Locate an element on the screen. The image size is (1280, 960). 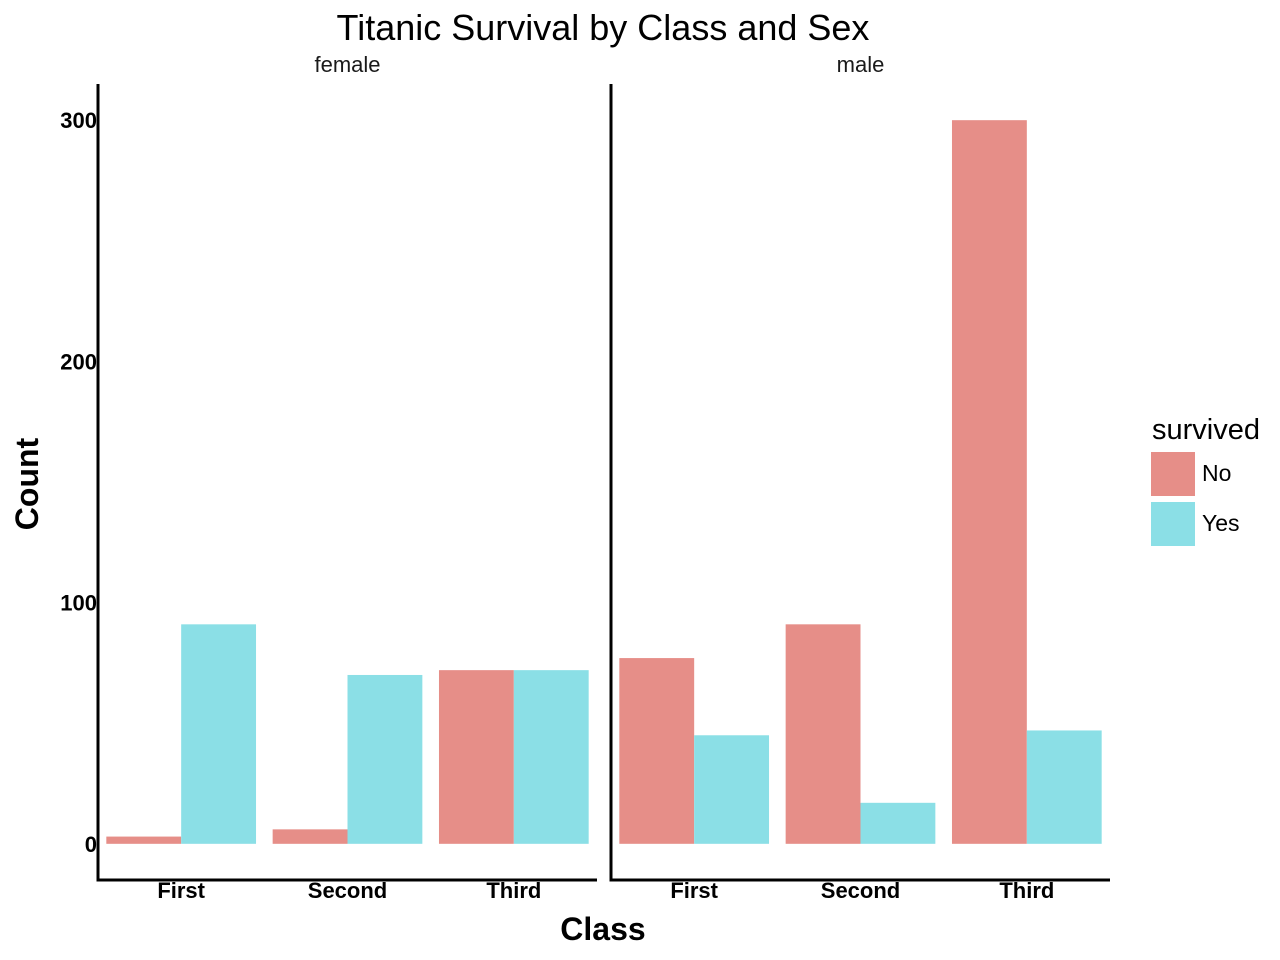
x-tick-label-male-first: First is located at coordinates (694, 890).